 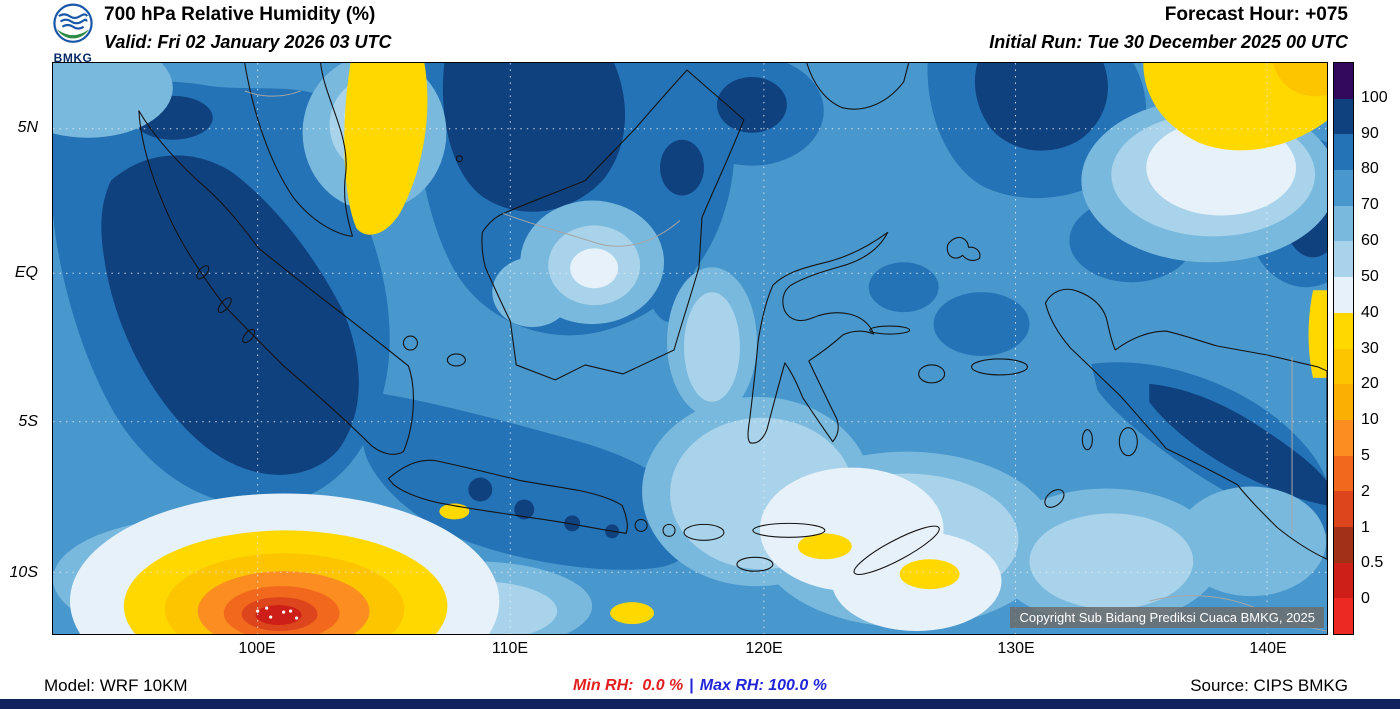 I want to click on colorbar-label: 0, so click(x=1365, y=599).